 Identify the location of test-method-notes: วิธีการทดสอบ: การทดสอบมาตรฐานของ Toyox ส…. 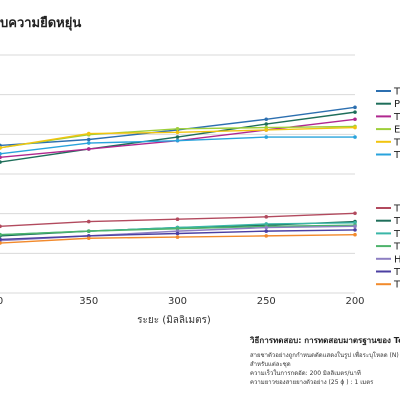
(324, 360).